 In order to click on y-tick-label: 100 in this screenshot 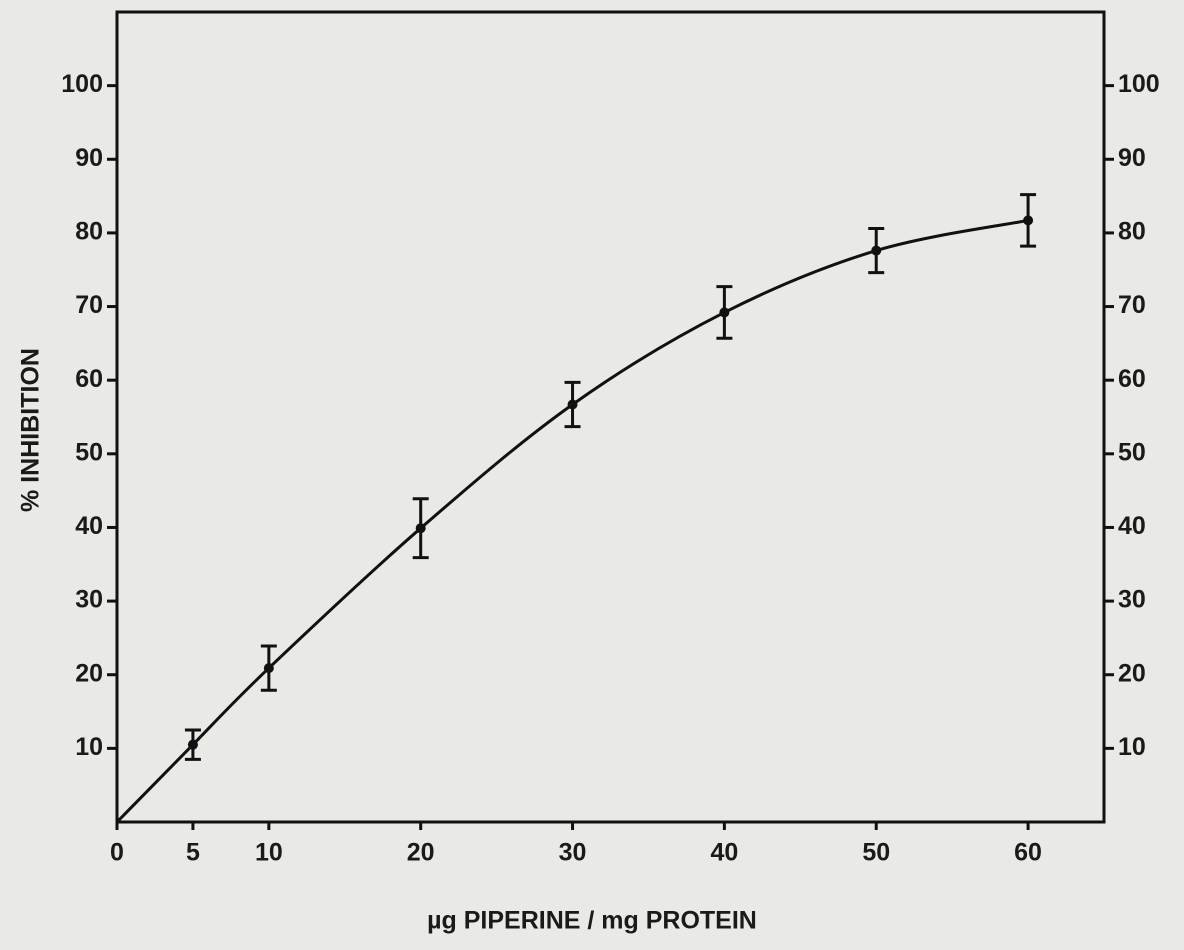, I will do `click(82, 84)`.